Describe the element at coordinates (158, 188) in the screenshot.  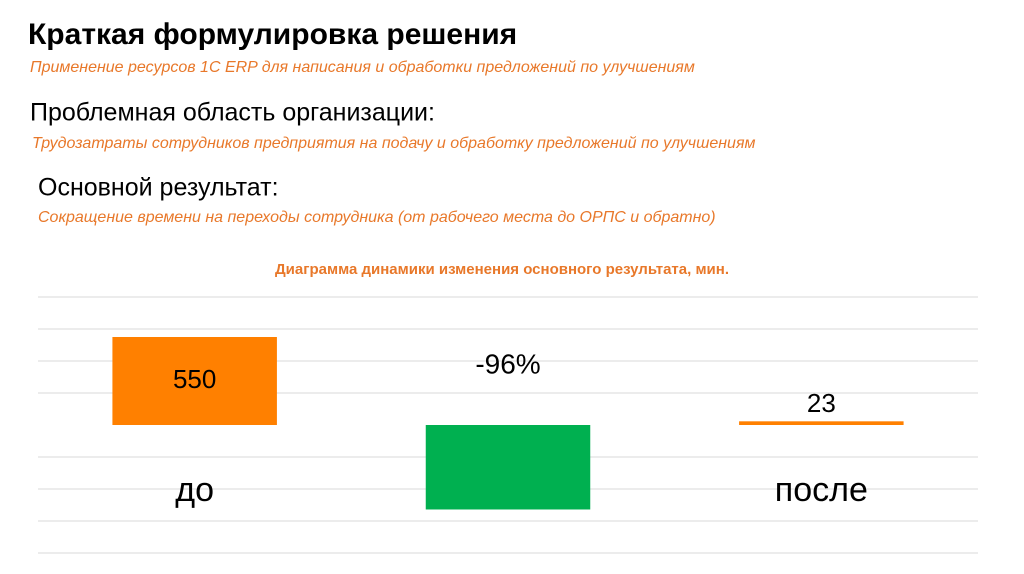
I see `section-heading: Основной результат:` at that location.